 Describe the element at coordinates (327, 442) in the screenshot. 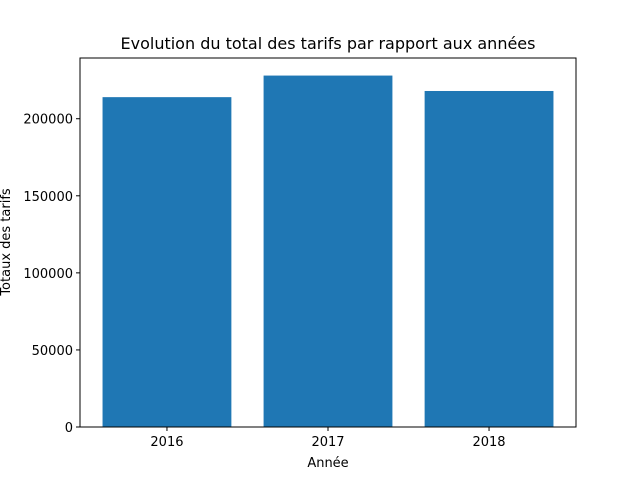

I see `x-tick-label: 2017` at that location.